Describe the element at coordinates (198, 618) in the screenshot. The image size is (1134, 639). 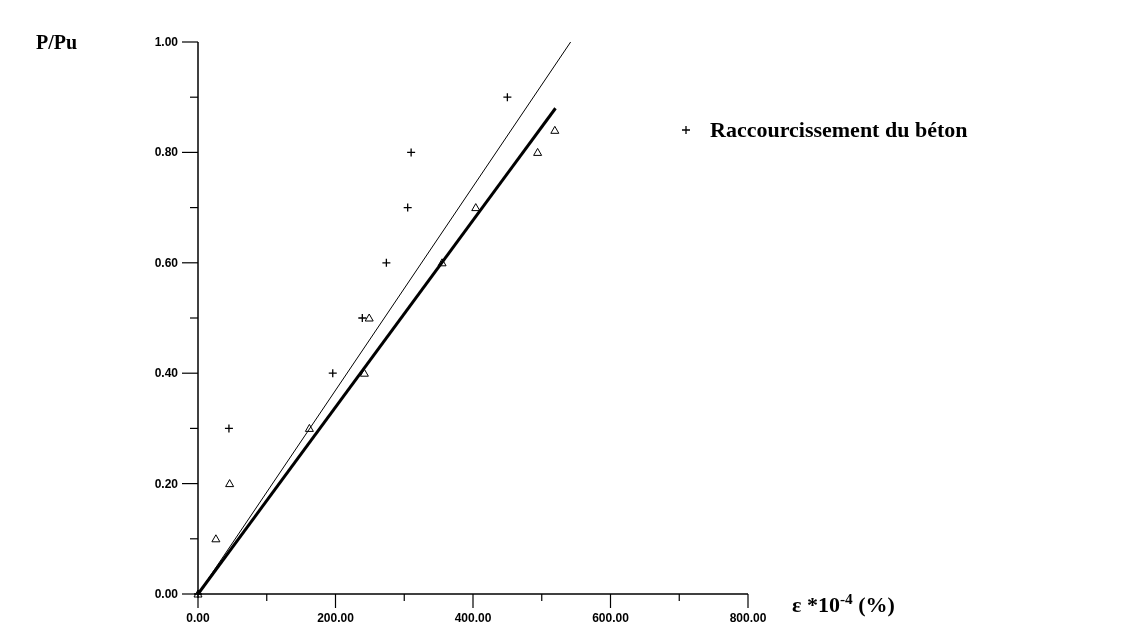
I see `x-tick-label: 0.00` at that location.